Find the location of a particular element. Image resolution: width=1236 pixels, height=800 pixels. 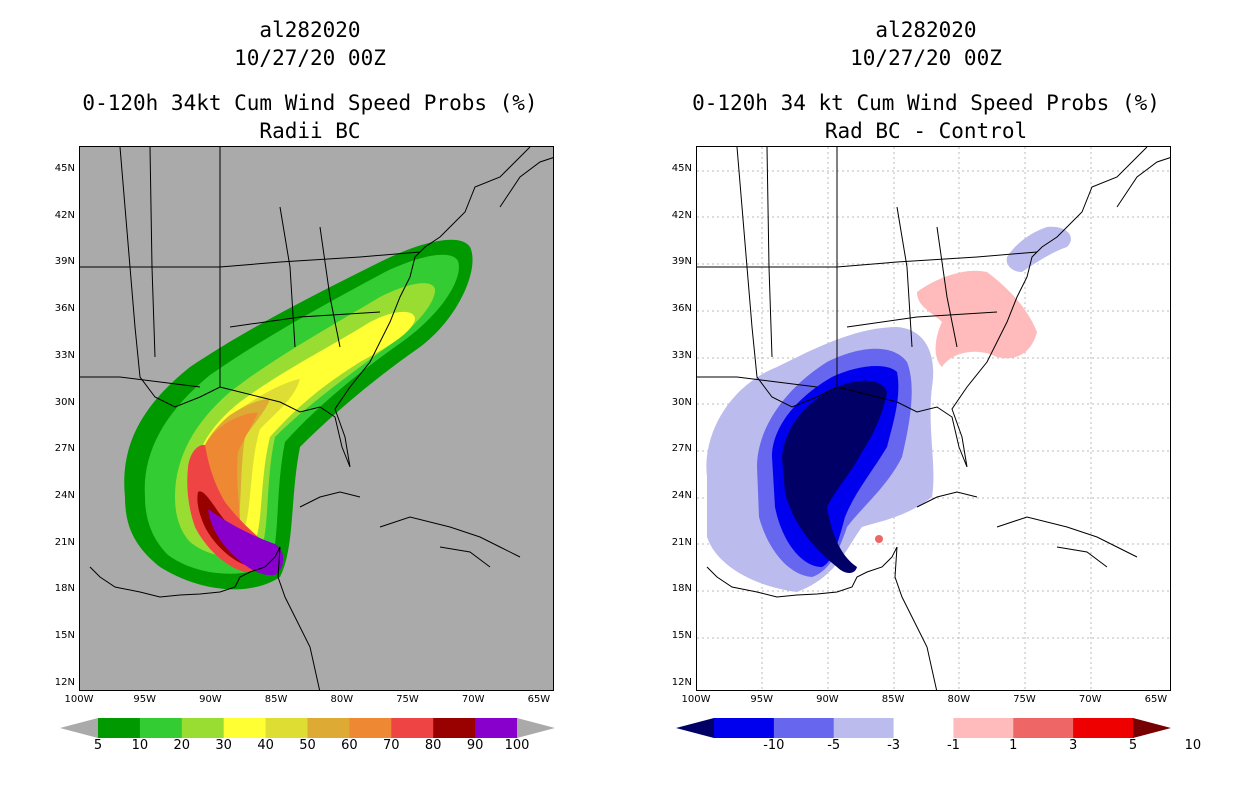

right-lat-label: 24N is located at coordinates (681, 495).